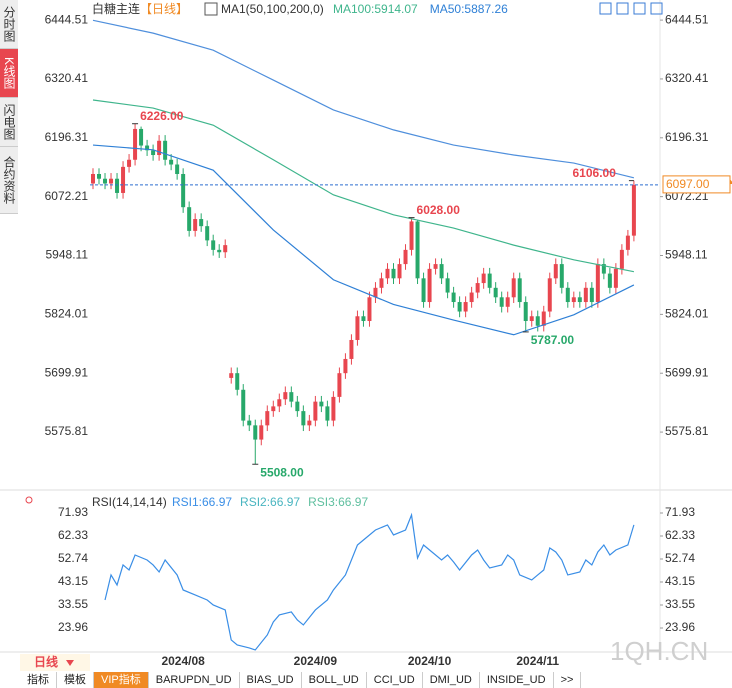  Describe the element at coordinates (67, 19) in the screenshot. I see `y-tick-label: 6444.51` at that location.